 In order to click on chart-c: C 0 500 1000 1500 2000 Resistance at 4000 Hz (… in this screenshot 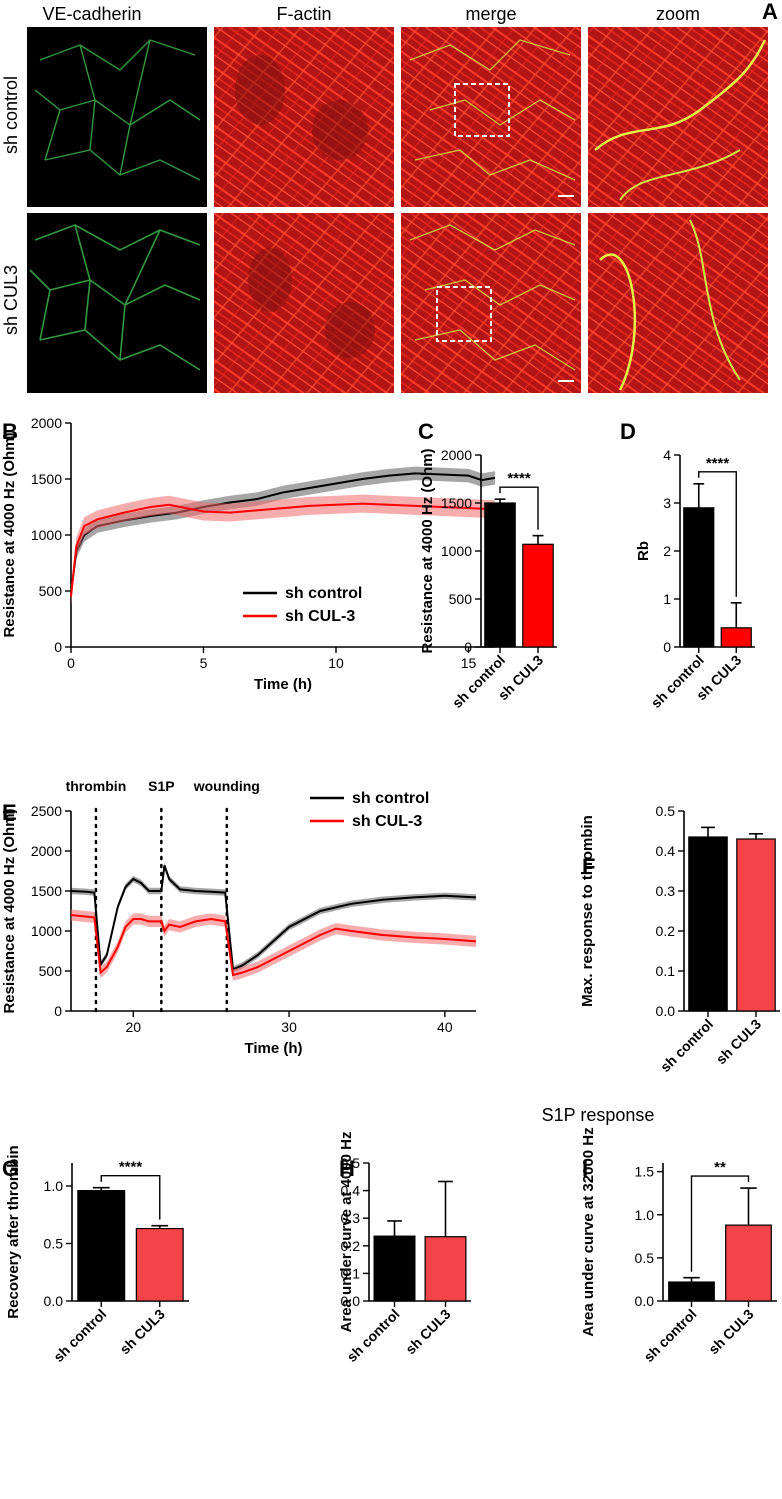, I will do `click(487, 565)`.